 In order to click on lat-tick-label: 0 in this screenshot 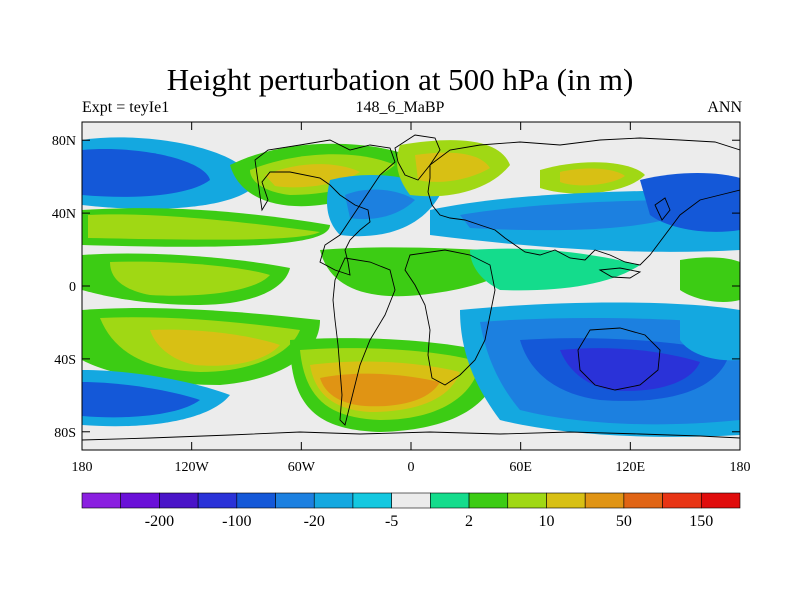, I will do `click(72, 287)`.